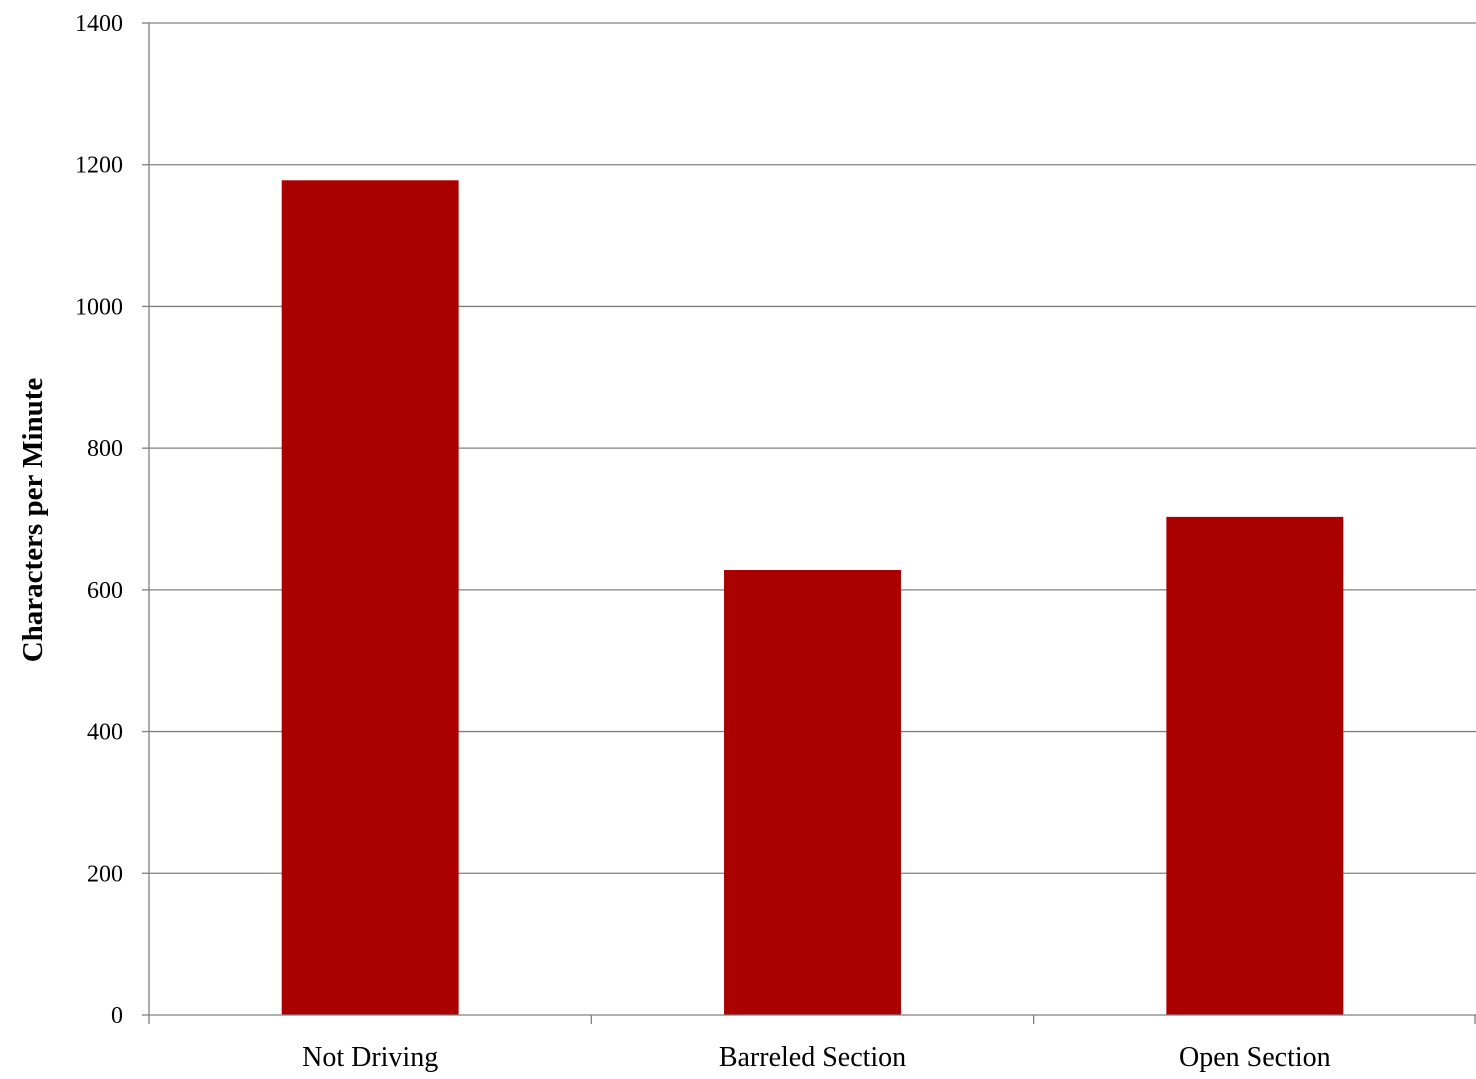  Describe the element at coordinates (112, 520) in the screenshot. I see `y-tick-labels: 0 200 400 600 800 1000 1200 1400` at that location.